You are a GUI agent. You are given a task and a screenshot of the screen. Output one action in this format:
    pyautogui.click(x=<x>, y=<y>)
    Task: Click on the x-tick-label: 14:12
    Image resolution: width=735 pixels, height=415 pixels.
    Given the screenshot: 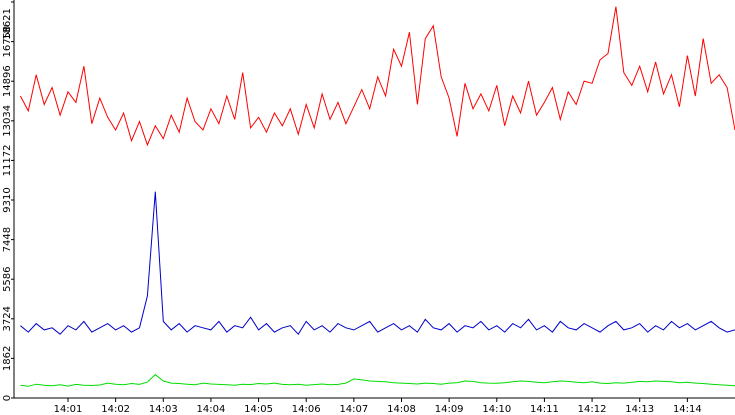 What is the action you would take?
    pyautogui.click(x=592, y=409)
    